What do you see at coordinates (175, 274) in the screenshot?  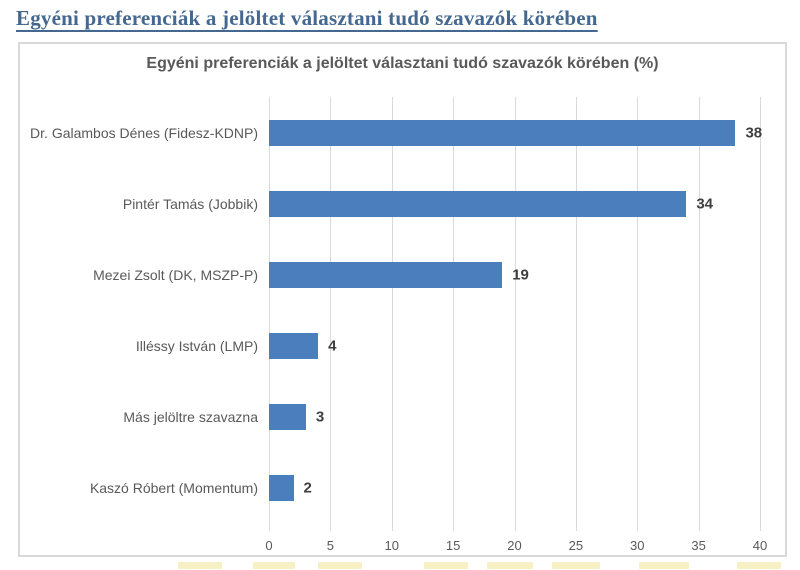 I see `category-label: Mezei Zsolt (DK, MSZP-P)` at bounding box center [175, 274].